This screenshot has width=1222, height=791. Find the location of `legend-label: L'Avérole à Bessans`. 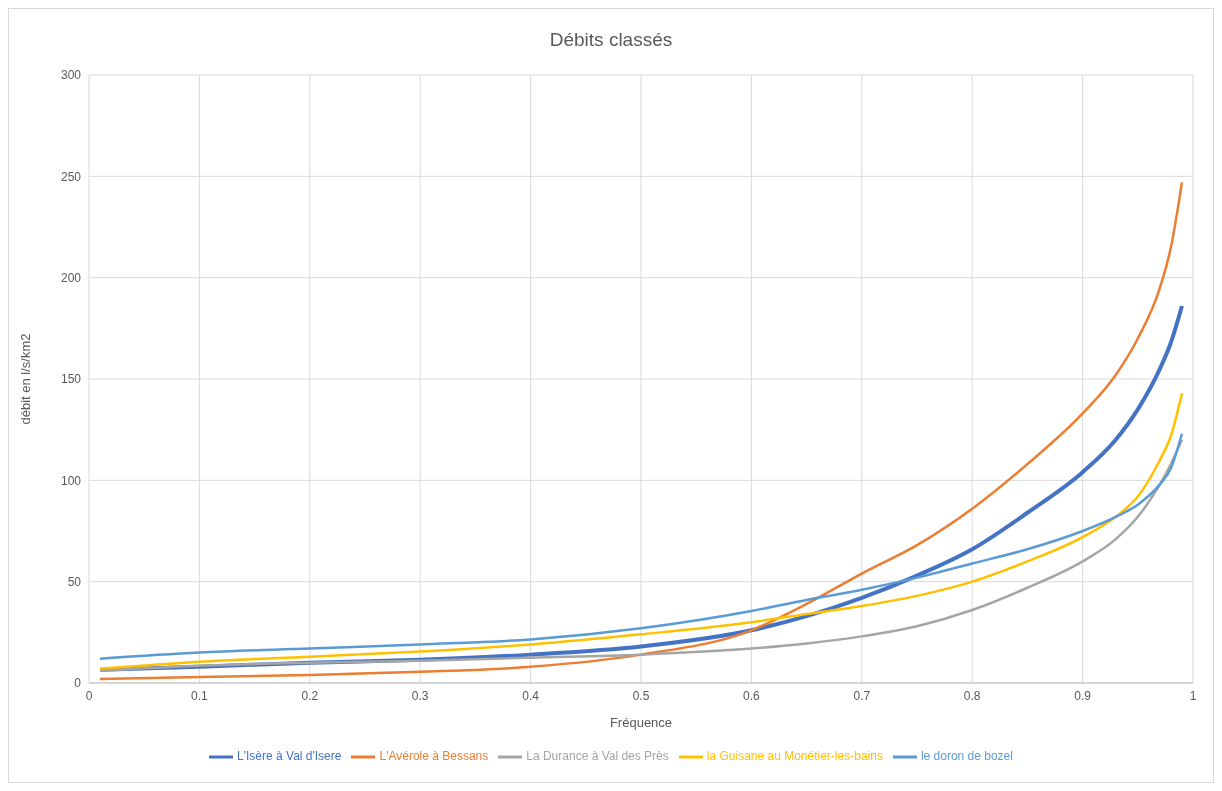

legend-label: L'Avérole à Bessans is located at coordinates (434, 756).